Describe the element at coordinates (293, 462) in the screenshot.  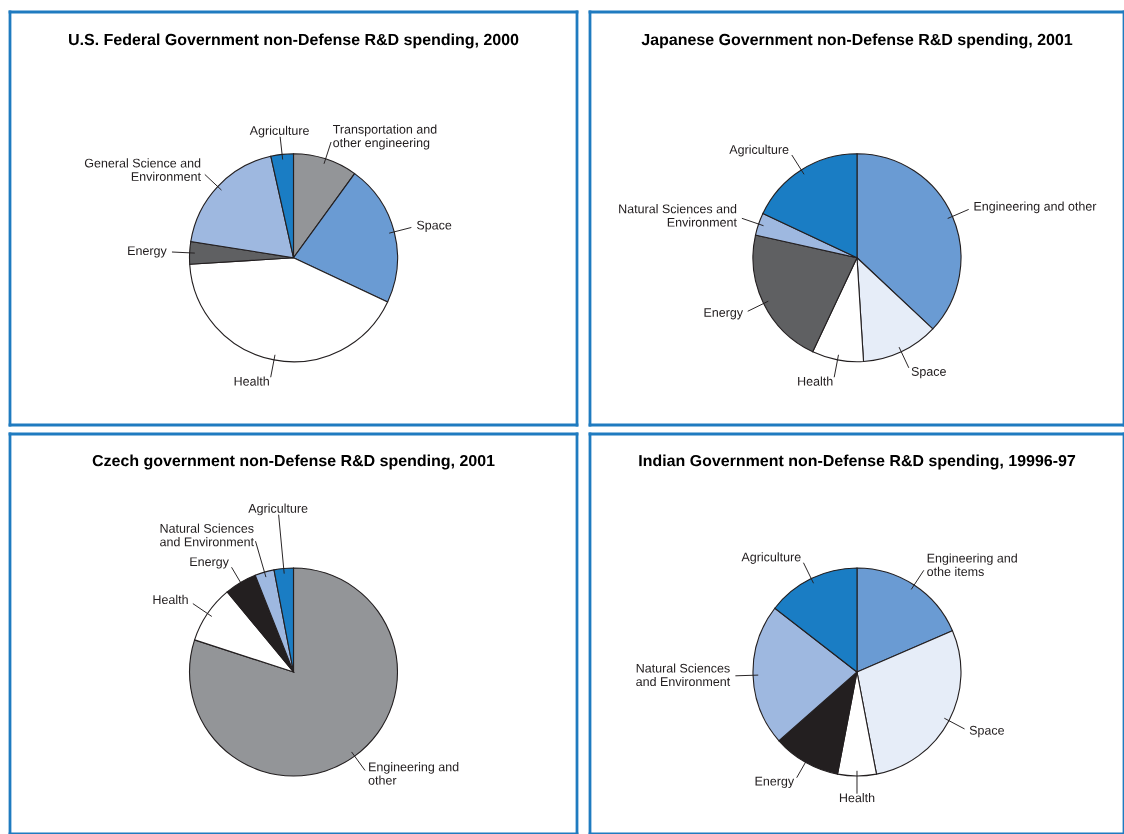
I see `chart-title: Czech government non-Defense R&D spending, 2001` at that location.